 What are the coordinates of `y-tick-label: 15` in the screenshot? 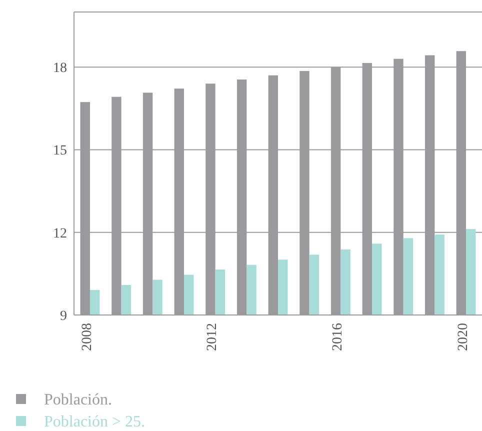 It's located at (60, 151).